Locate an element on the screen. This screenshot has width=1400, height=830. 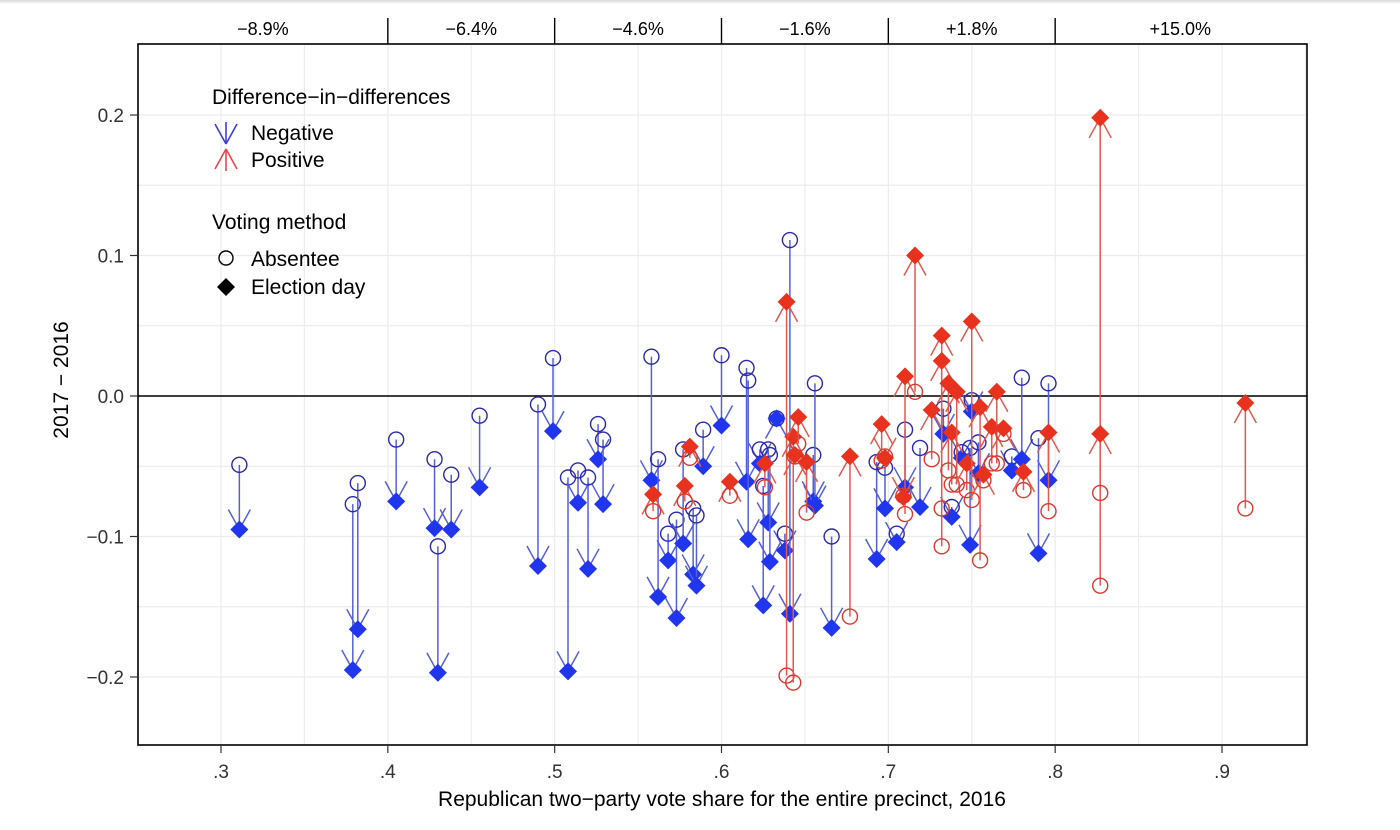
bin-label: −1.6% is located at coordinates (805, 29).